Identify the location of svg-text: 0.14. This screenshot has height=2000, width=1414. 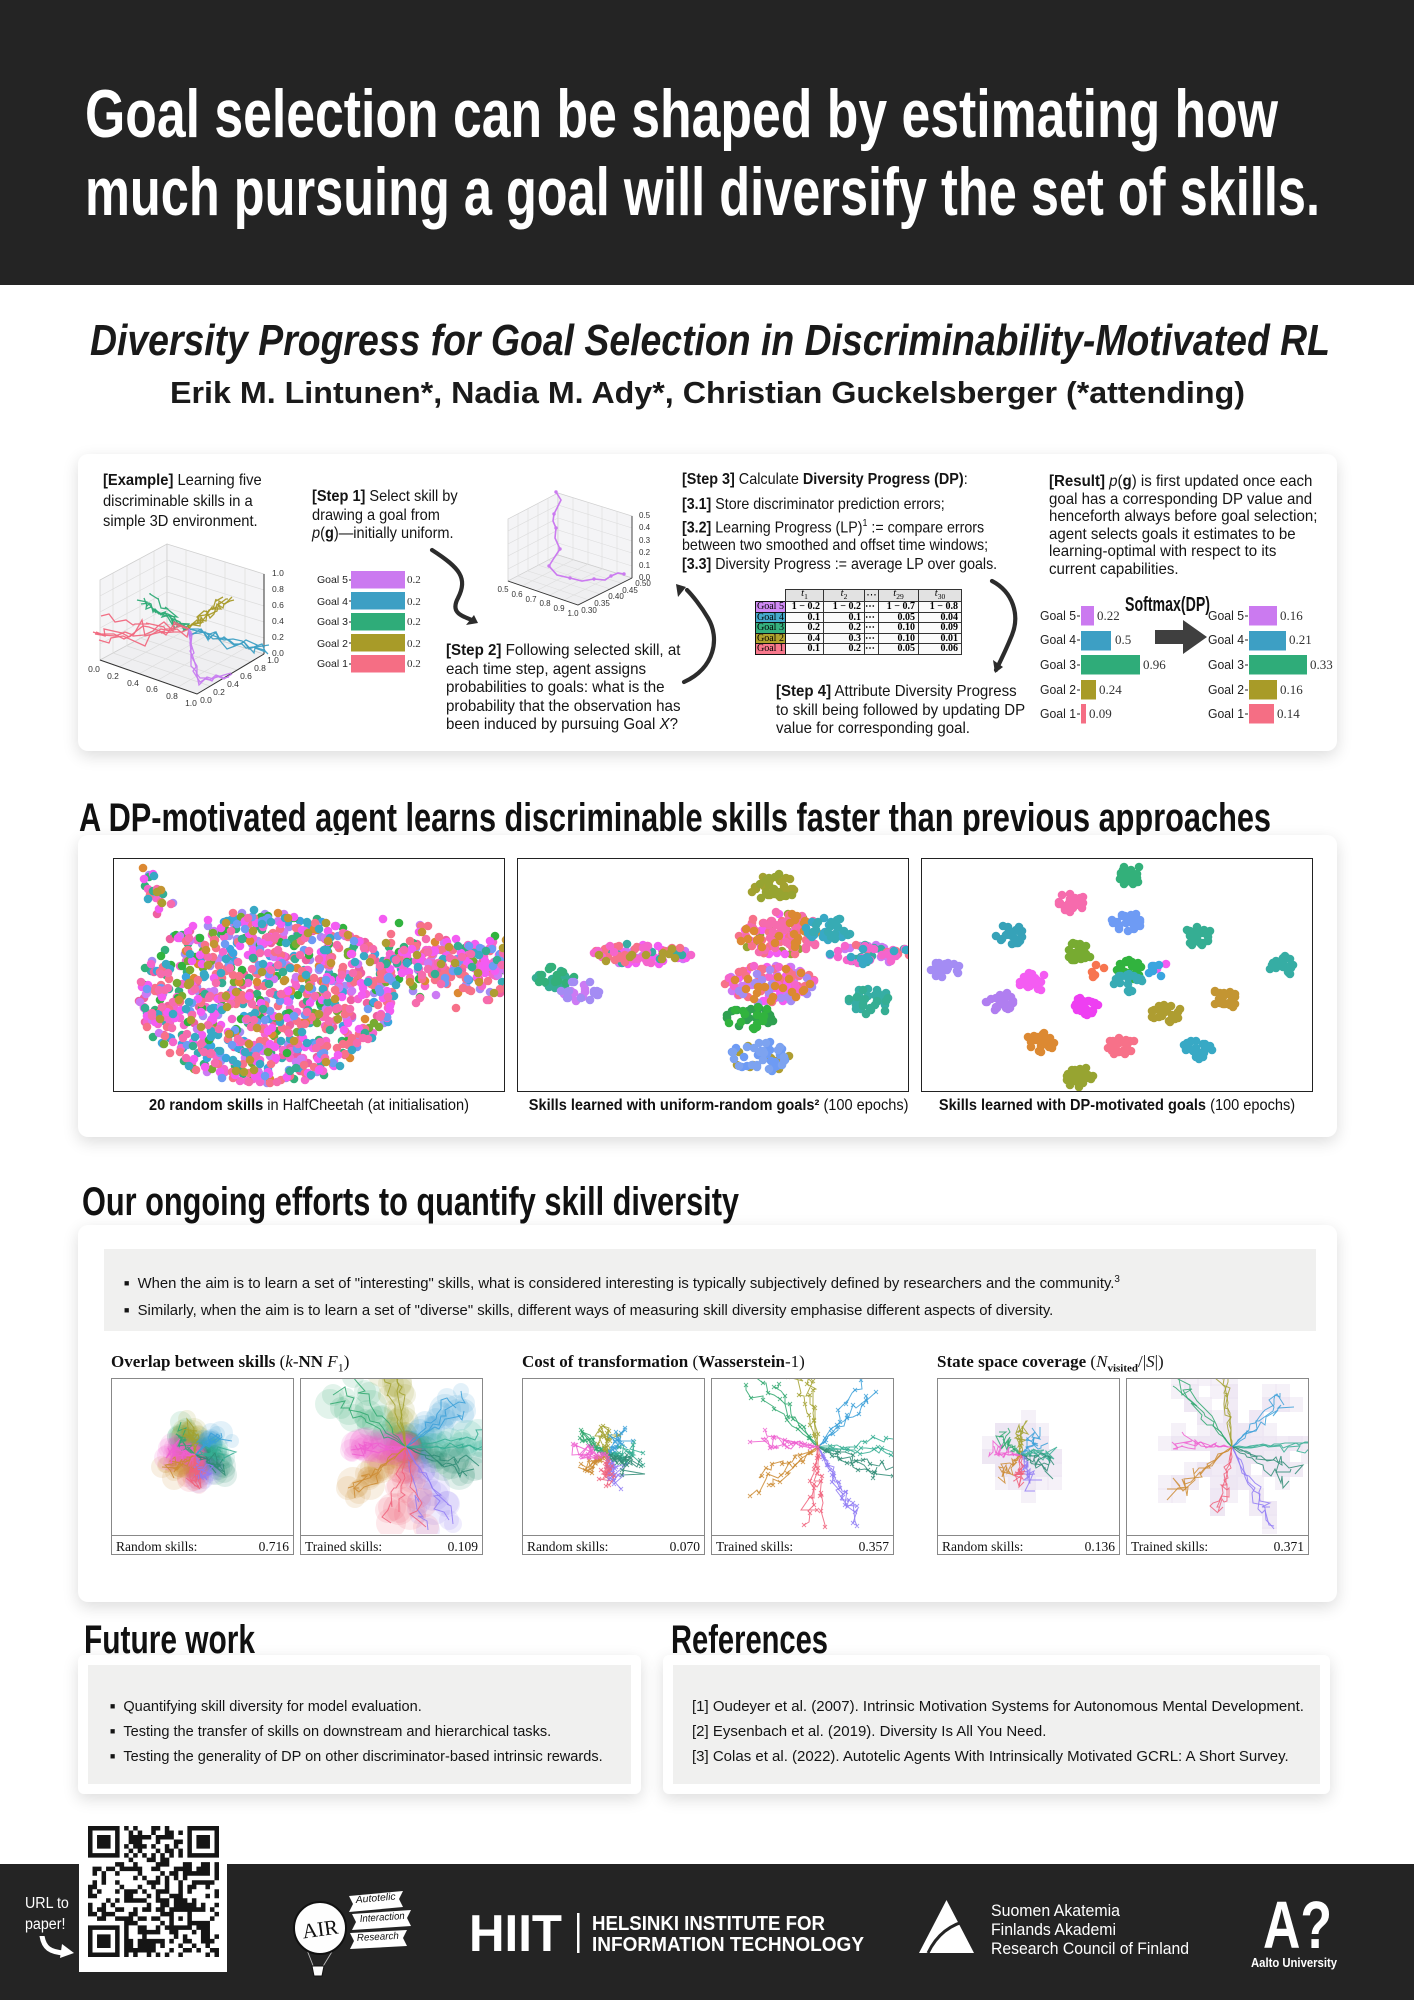
(1288, 713).